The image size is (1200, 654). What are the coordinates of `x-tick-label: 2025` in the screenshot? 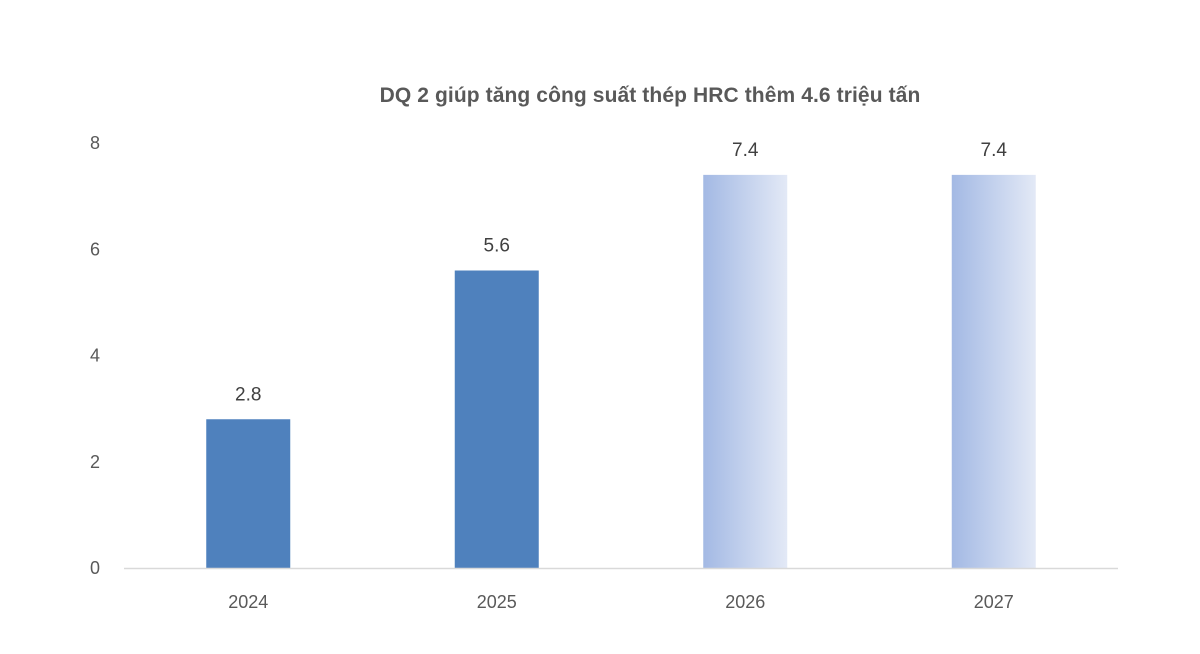 It's located at (497, 602).